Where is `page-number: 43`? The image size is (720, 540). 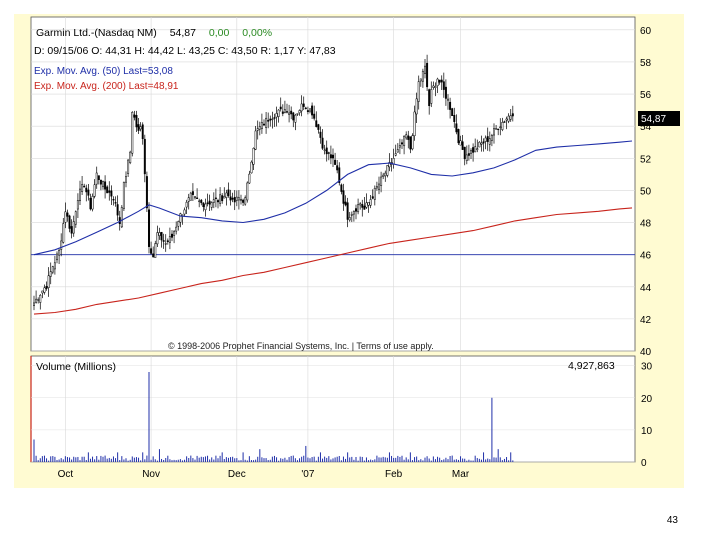
page-number: 43 is located at coordinates (672, 520).